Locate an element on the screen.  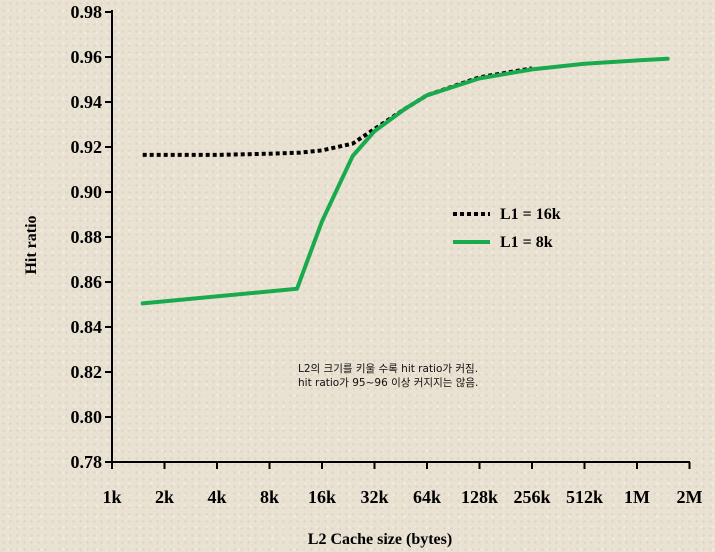
x-tick-label: 256k is located at coordinates (531, 497).